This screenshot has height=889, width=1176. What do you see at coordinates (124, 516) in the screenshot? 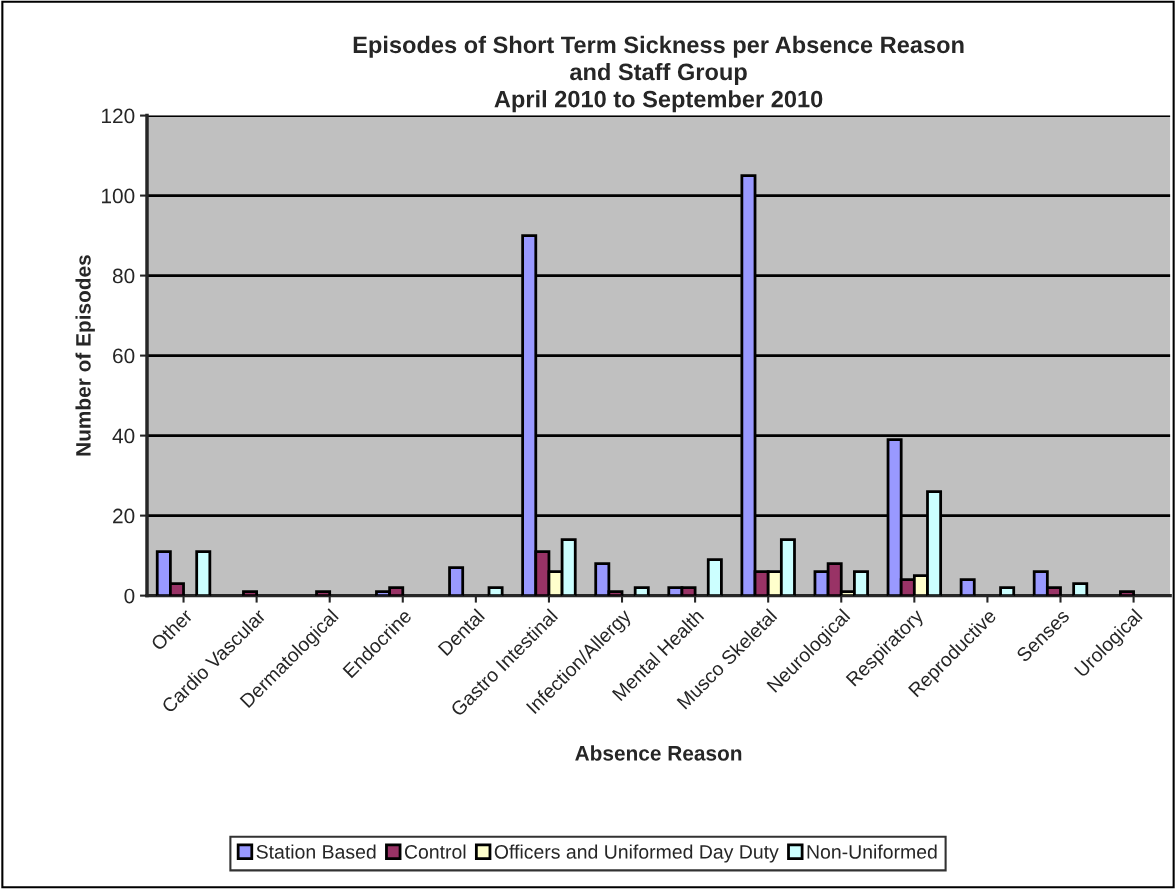
I see `y-tick-label: 20` at bounding box center [124, 516].